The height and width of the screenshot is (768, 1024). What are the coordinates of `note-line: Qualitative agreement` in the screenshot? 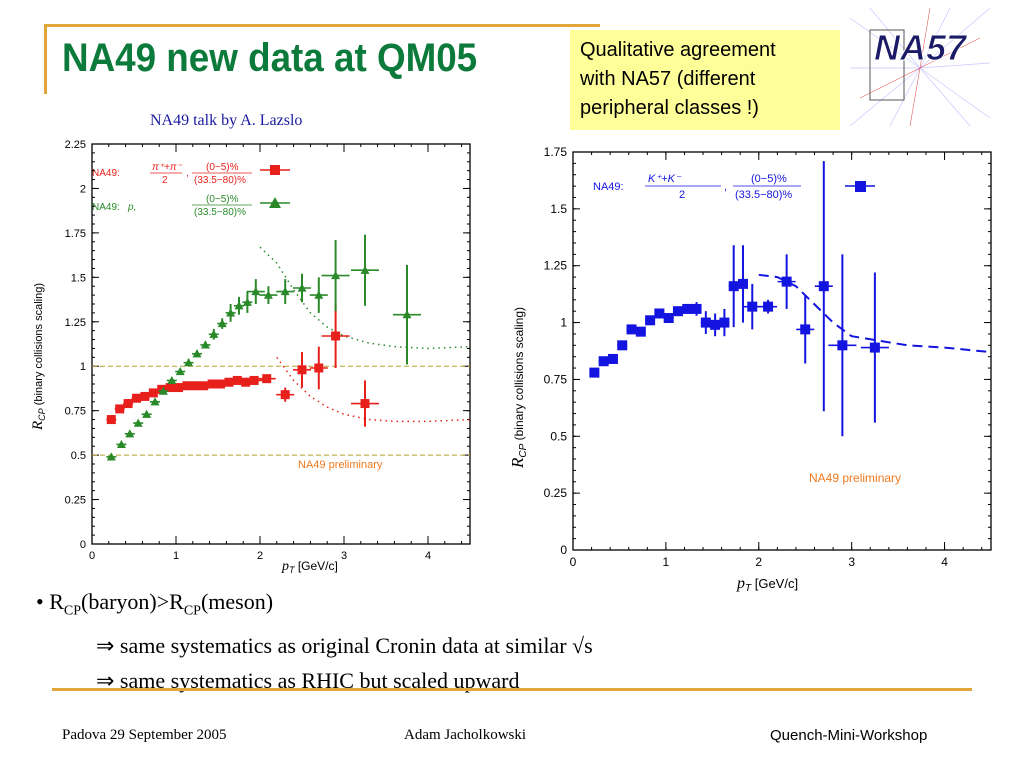 It's located at (678, 50).